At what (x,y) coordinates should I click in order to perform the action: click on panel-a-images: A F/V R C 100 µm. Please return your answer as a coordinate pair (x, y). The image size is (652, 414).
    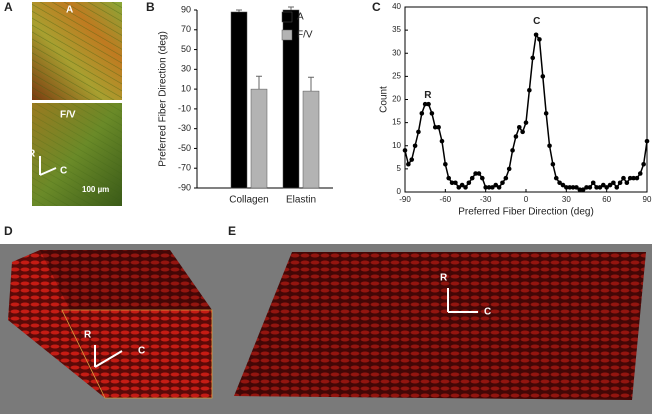
    Looking at the image, I should click on (75, 104).